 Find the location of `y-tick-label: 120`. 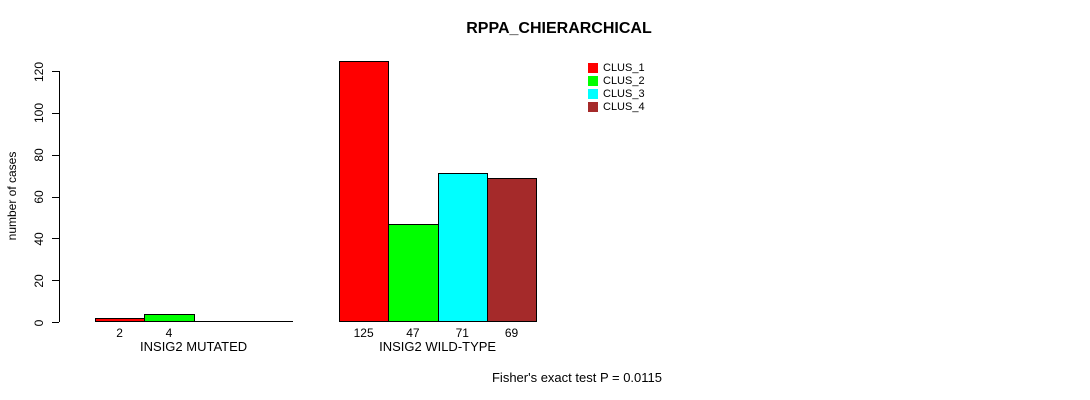

y-tick-label: 120 is located at coordinates (39, 71).